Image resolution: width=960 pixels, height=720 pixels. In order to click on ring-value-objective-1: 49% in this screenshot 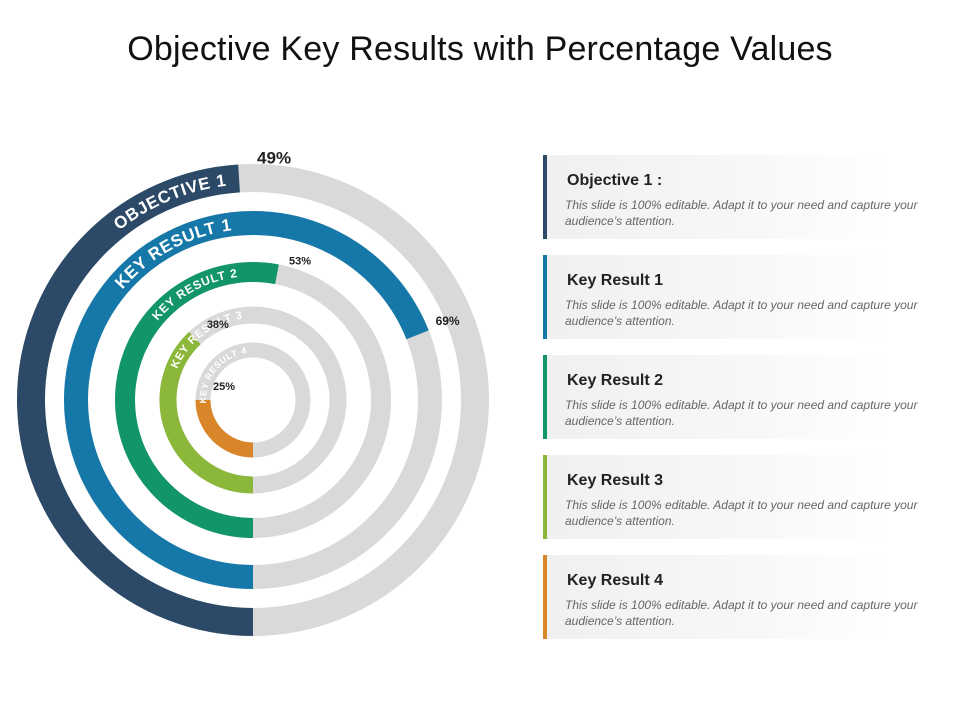, I will do `click(274, 157)`.